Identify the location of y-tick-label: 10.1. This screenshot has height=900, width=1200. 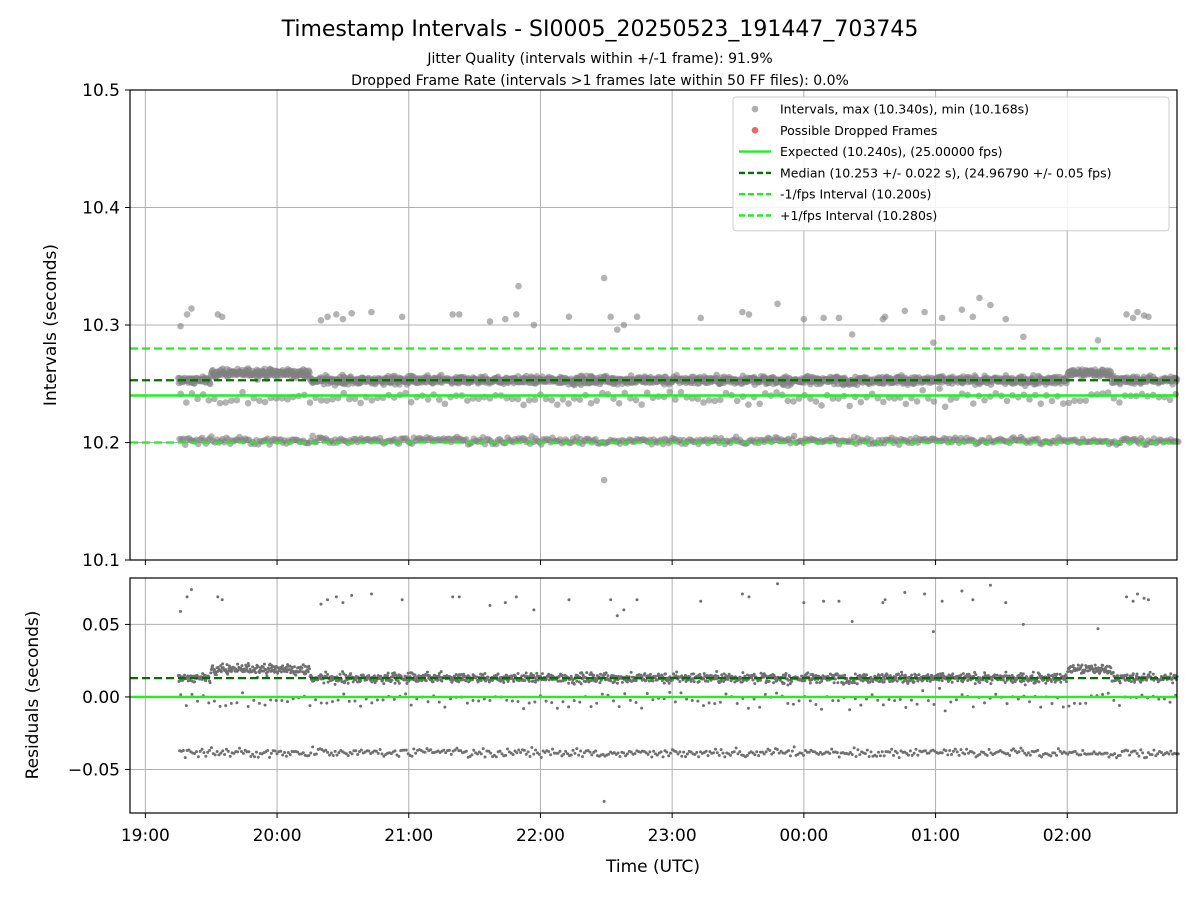
(101, 561).